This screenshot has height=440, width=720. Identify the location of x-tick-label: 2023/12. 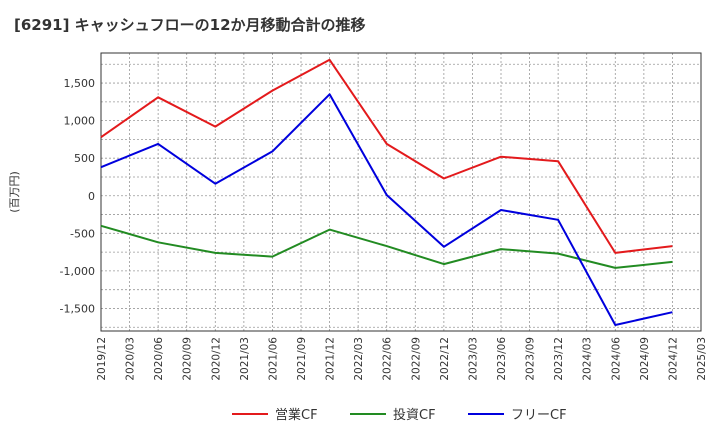
(559, 359).